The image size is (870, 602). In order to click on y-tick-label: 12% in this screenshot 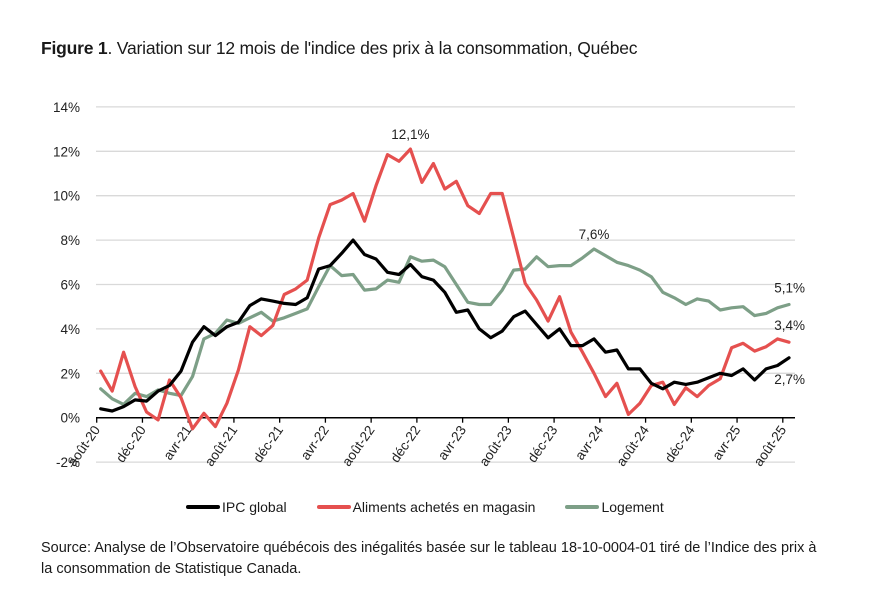, I will do `click(66, 151)`.